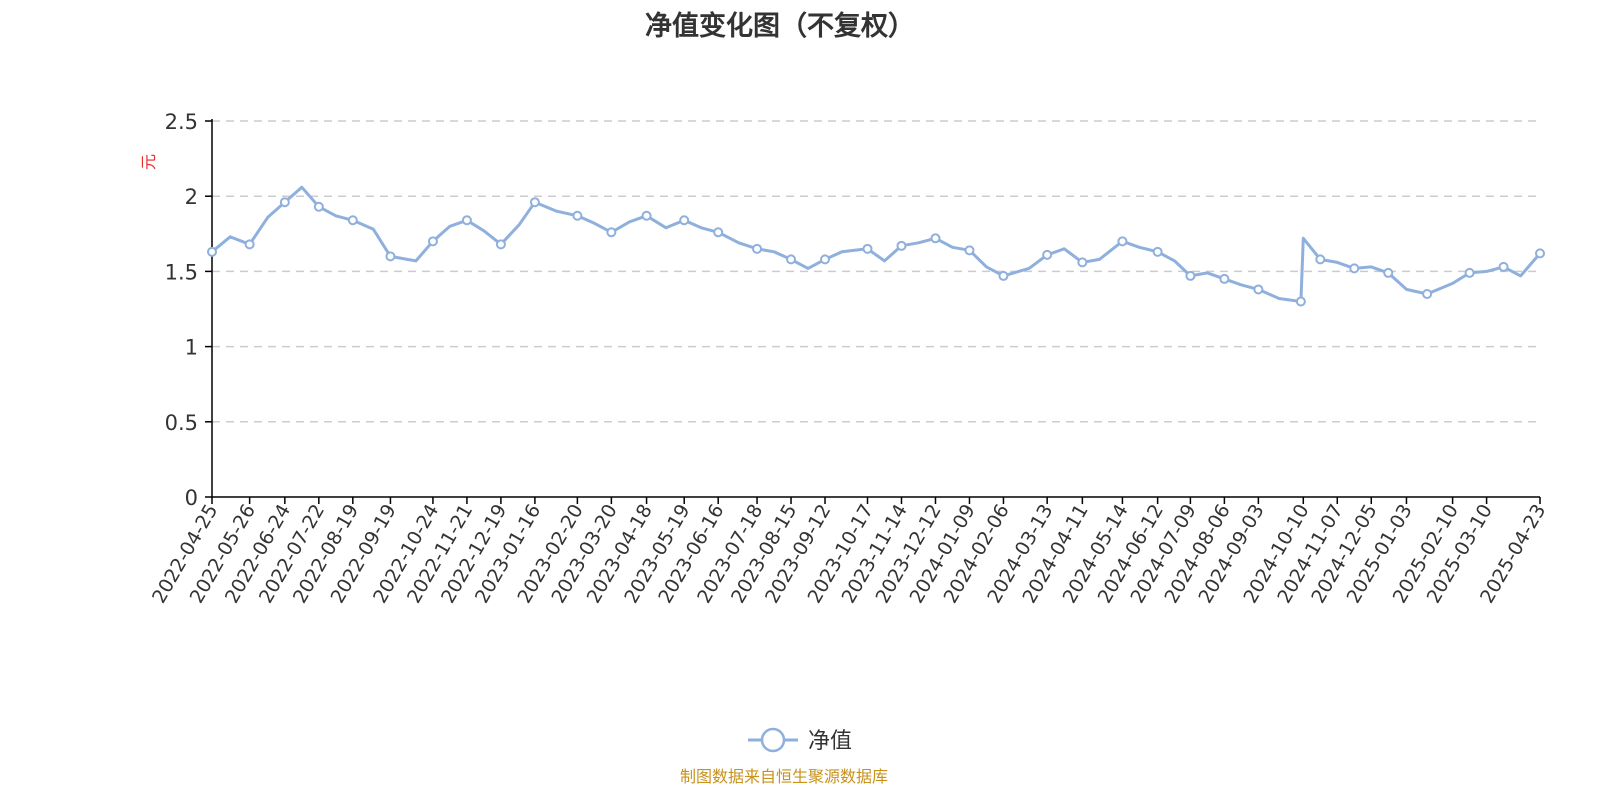  Describe the element at coordinates (148, 162) in the screenshot. I see `y-axis-label: 元` at that location.